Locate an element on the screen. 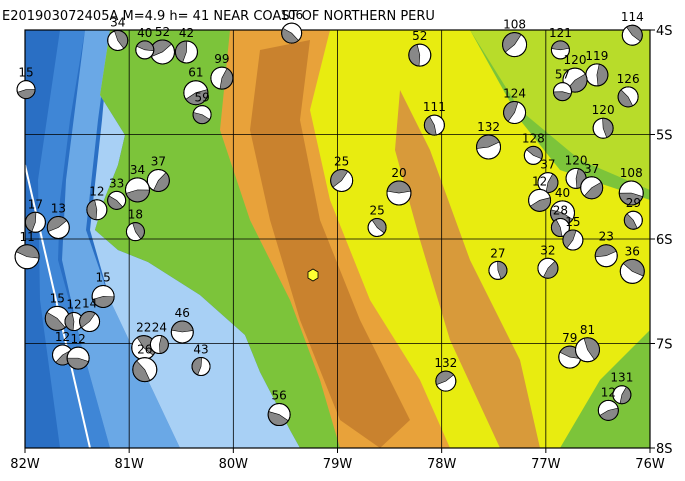  depth-label: 20 is located at coordinates (398, 173).